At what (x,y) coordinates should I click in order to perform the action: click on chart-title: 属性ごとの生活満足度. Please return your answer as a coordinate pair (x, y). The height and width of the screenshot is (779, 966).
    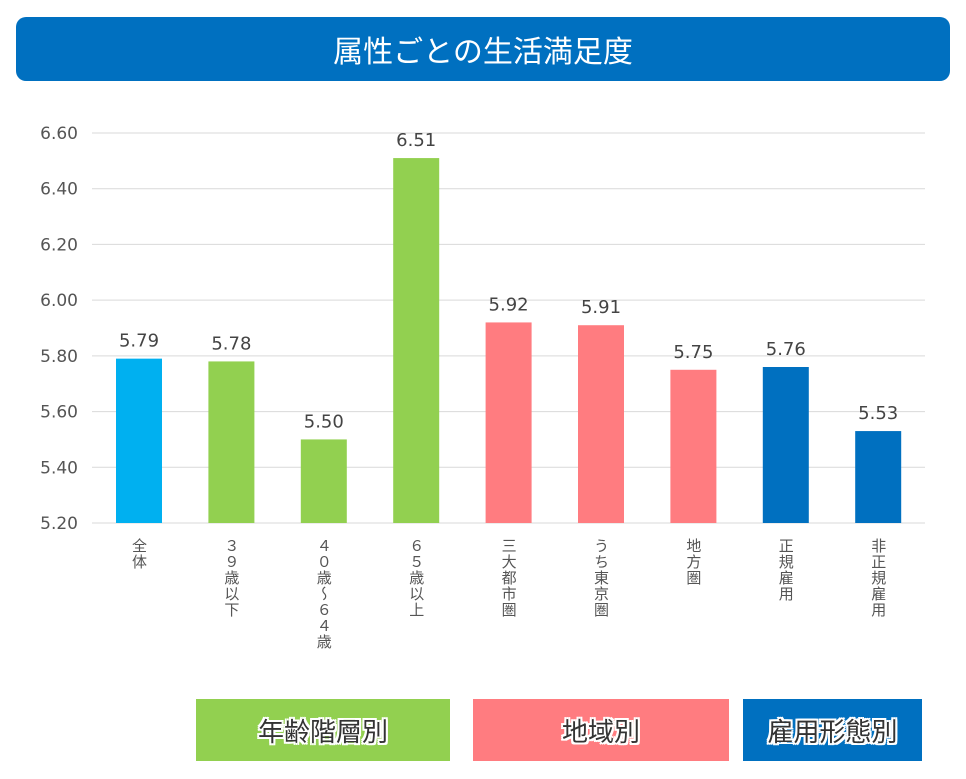
    Looking at the image, I should click on (483, 49).